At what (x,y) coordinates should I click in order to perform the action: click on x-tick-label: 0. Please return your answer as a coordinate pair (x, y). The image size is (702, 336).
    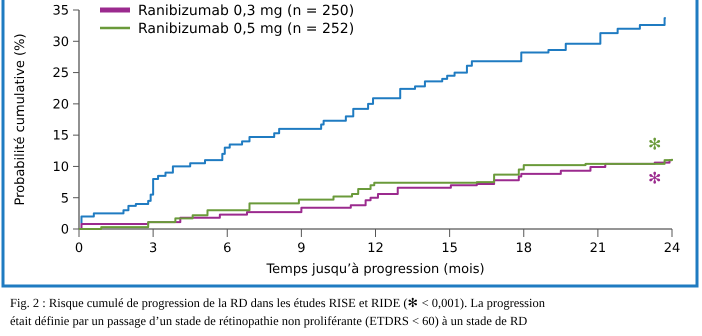
    Looking at the image, I should click on (79, 248).